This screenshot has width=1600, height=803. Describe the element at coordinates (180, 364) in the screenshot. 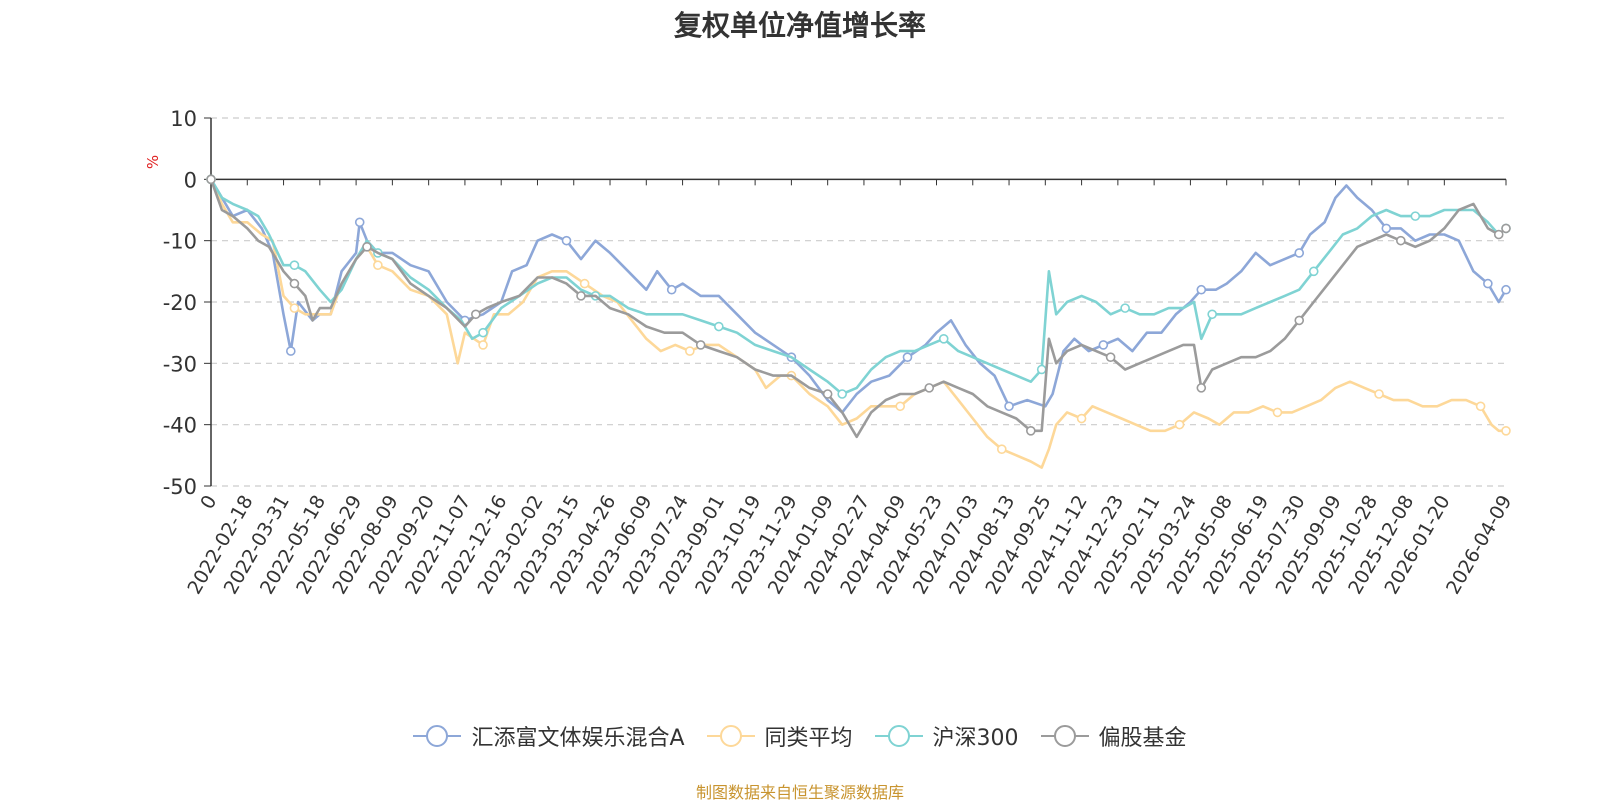

I see `y-tick-label: -30` at that location.